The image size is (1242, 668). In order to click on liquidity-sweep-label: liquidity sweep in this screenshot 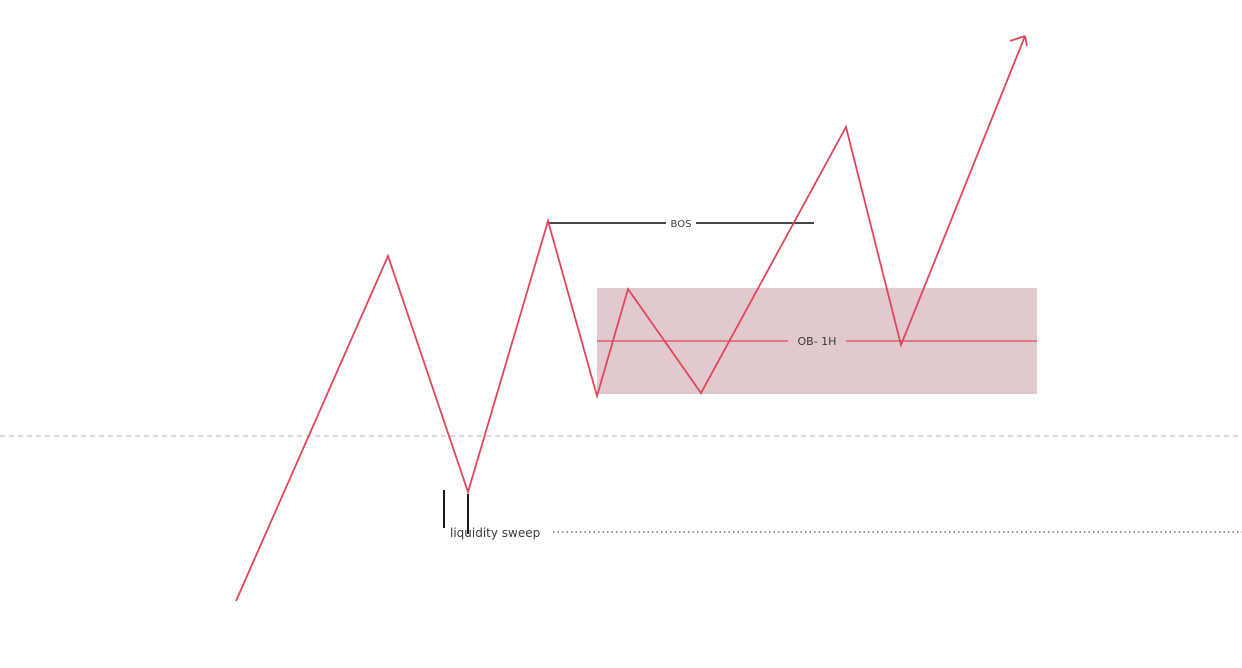, I will do `click(495, 533)`.